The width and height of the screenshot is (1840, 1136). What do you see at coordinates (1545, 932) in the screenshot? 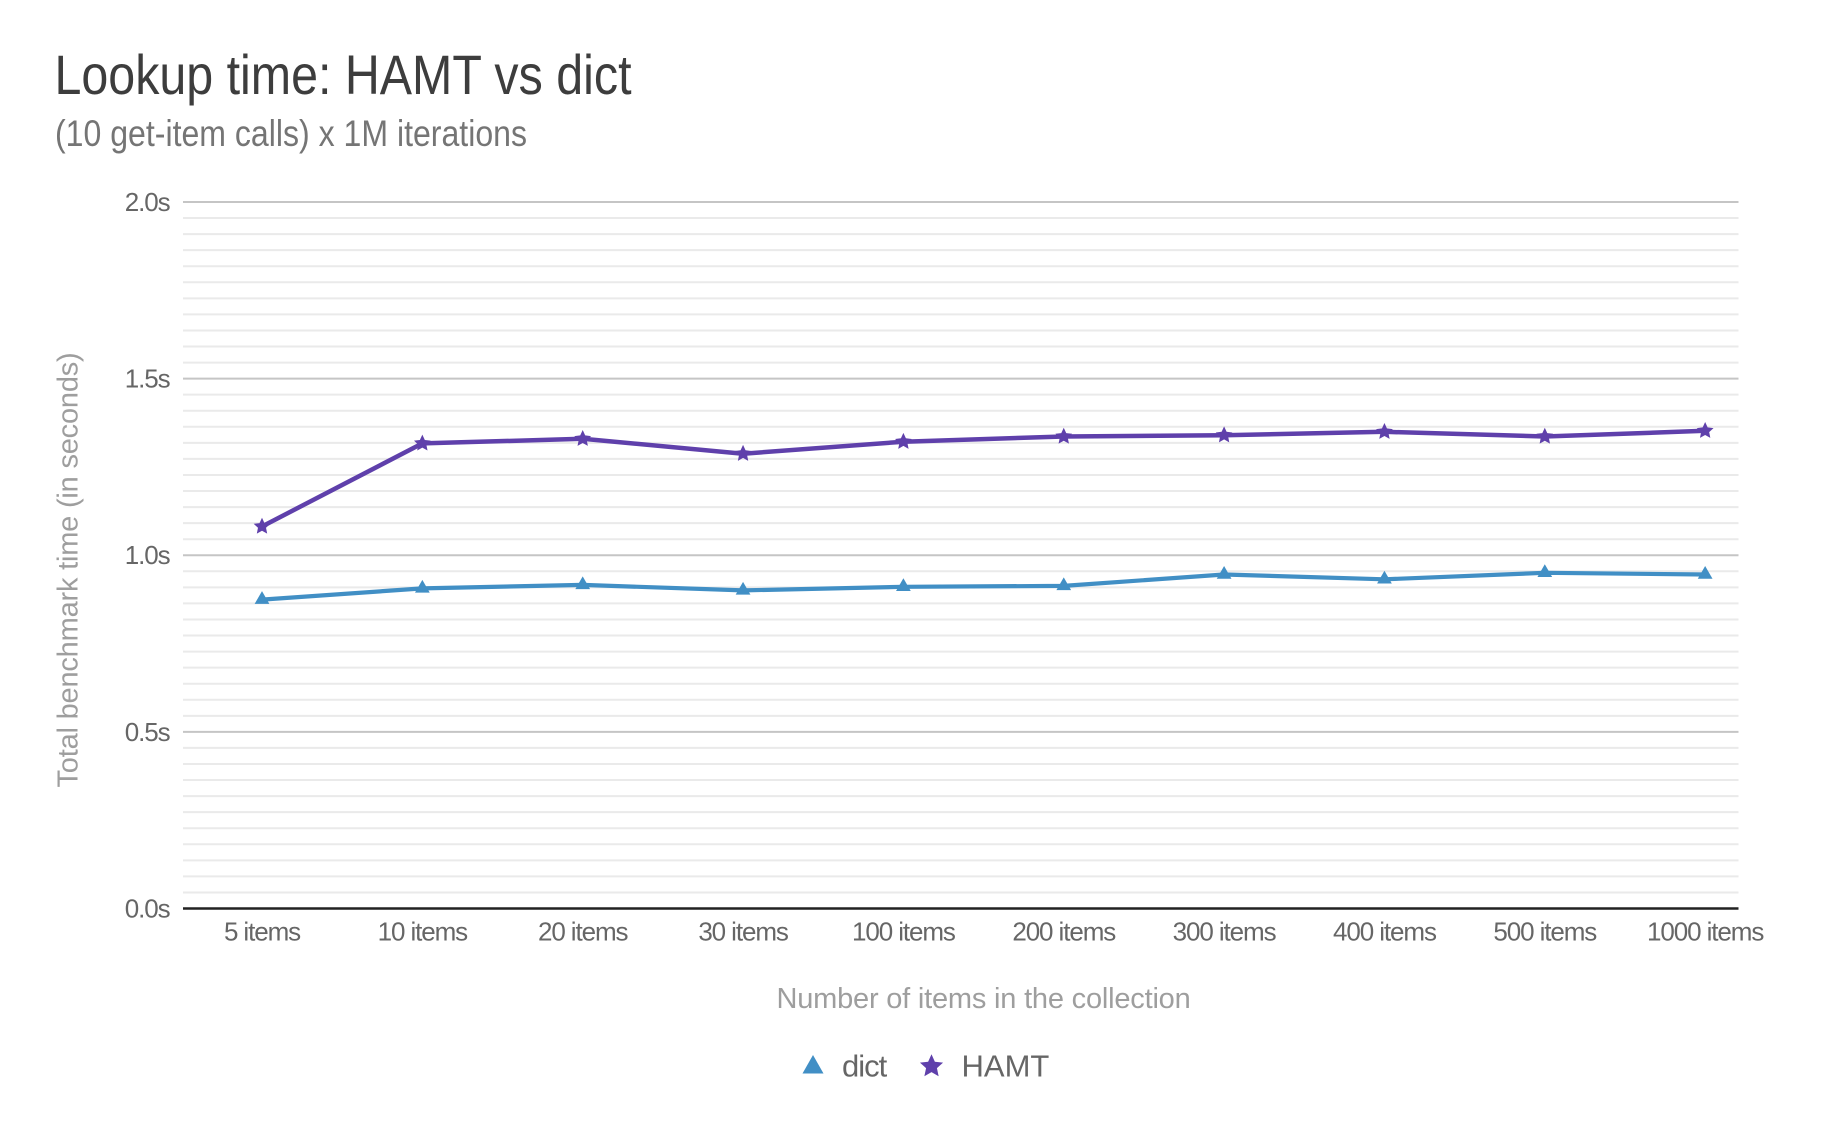
I see `svg-text: 500 items` at bounding box center [1545, 932].